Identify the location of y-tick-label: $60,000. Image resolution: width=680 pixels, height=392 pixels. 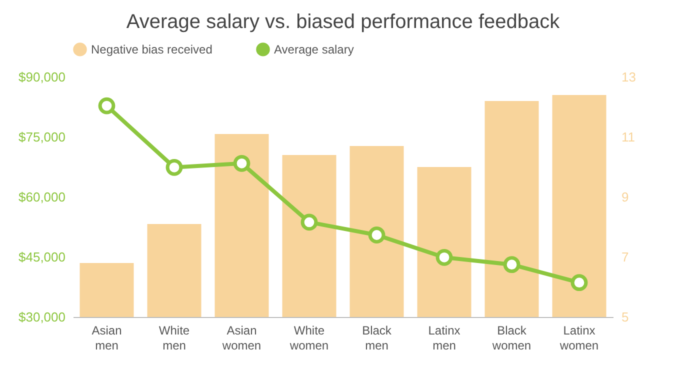
(42, 197).